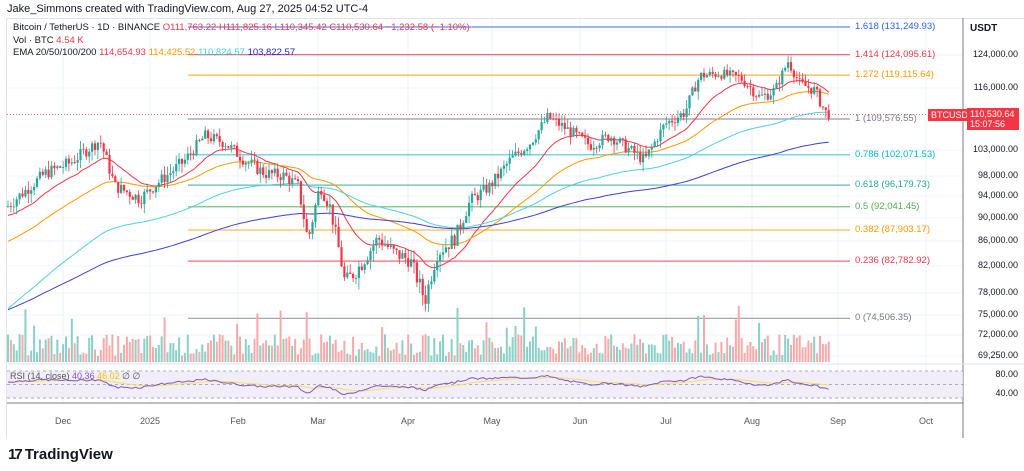  Describe the element at coordinates (666, 421) in the screenshot. I see `time-tick-jul: Jul` at that location.